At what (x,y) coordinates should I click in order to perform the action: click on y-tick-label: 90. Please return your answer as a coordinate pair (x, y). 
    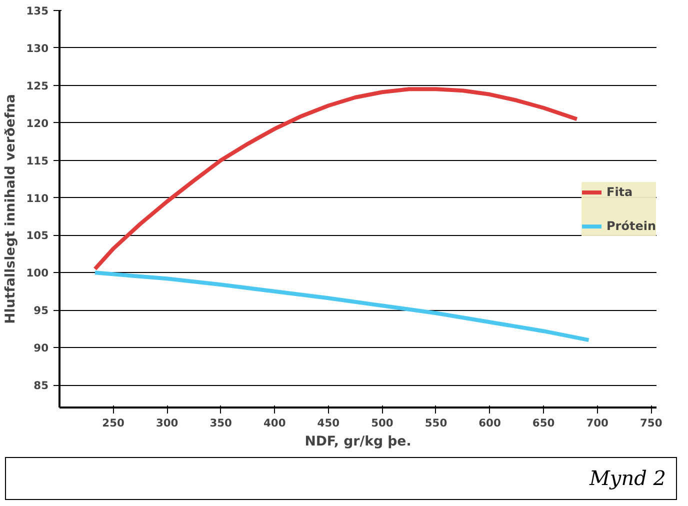
    Looking at the image, I should click on (41, 348).